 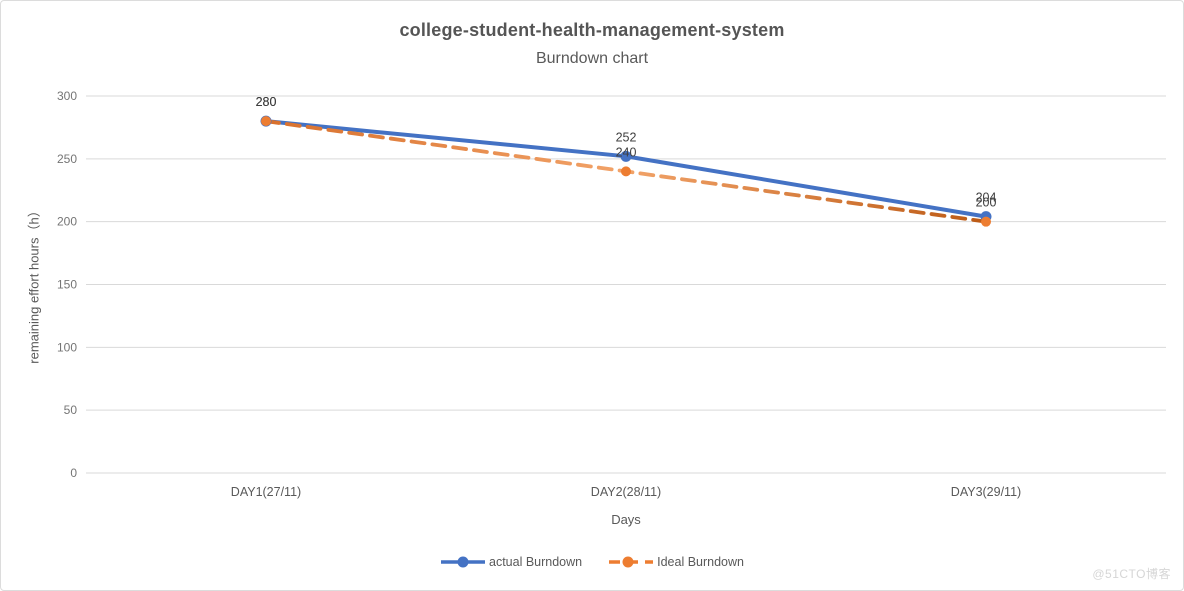 I want to click on data-label: 200, so click(x=986, y=203).